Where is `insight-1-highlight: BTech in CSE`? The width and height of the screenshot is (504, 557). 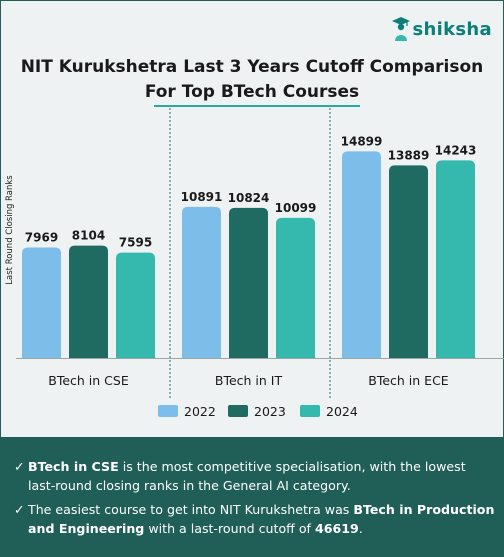
insight-1-highlight: BTech in CSE is located at coordinates (73, 466).